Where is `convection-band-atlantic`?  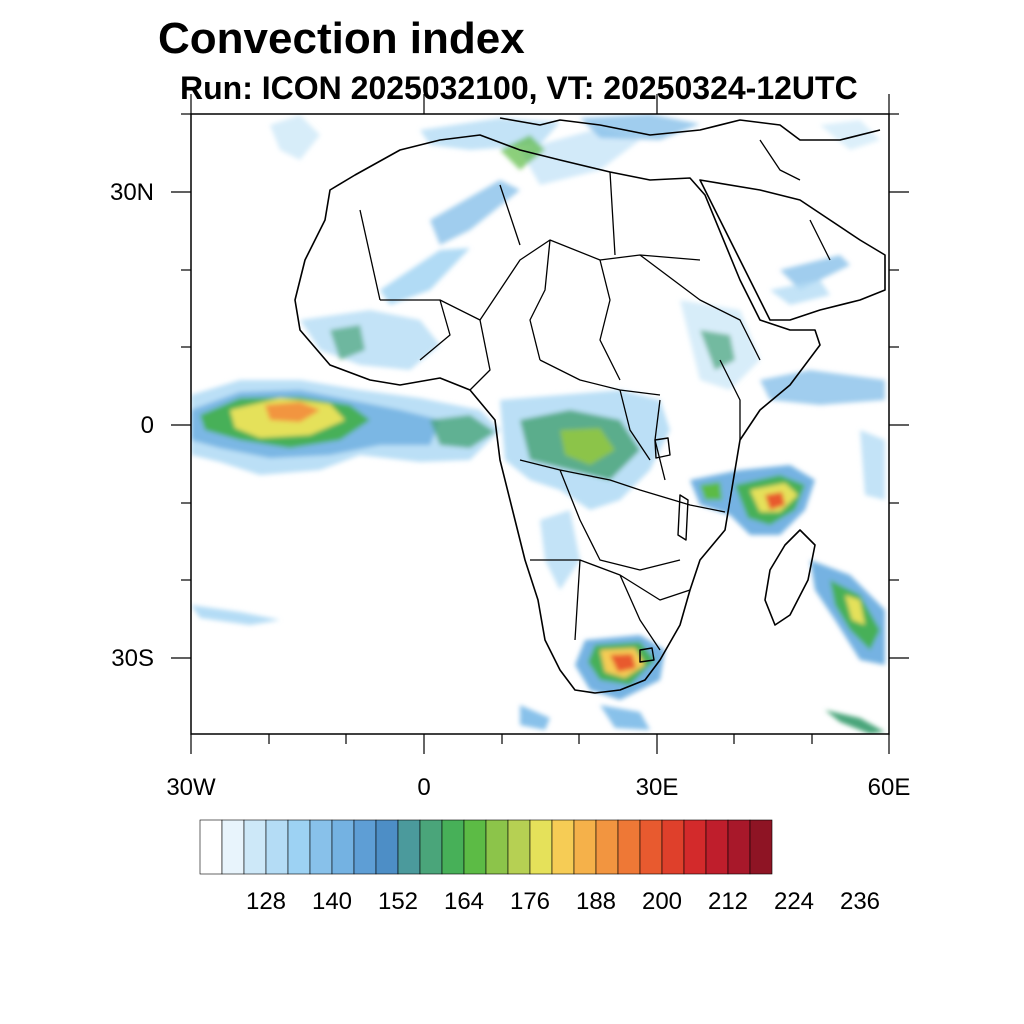
convection-band-atlantic is located at coordinates (345, 427).